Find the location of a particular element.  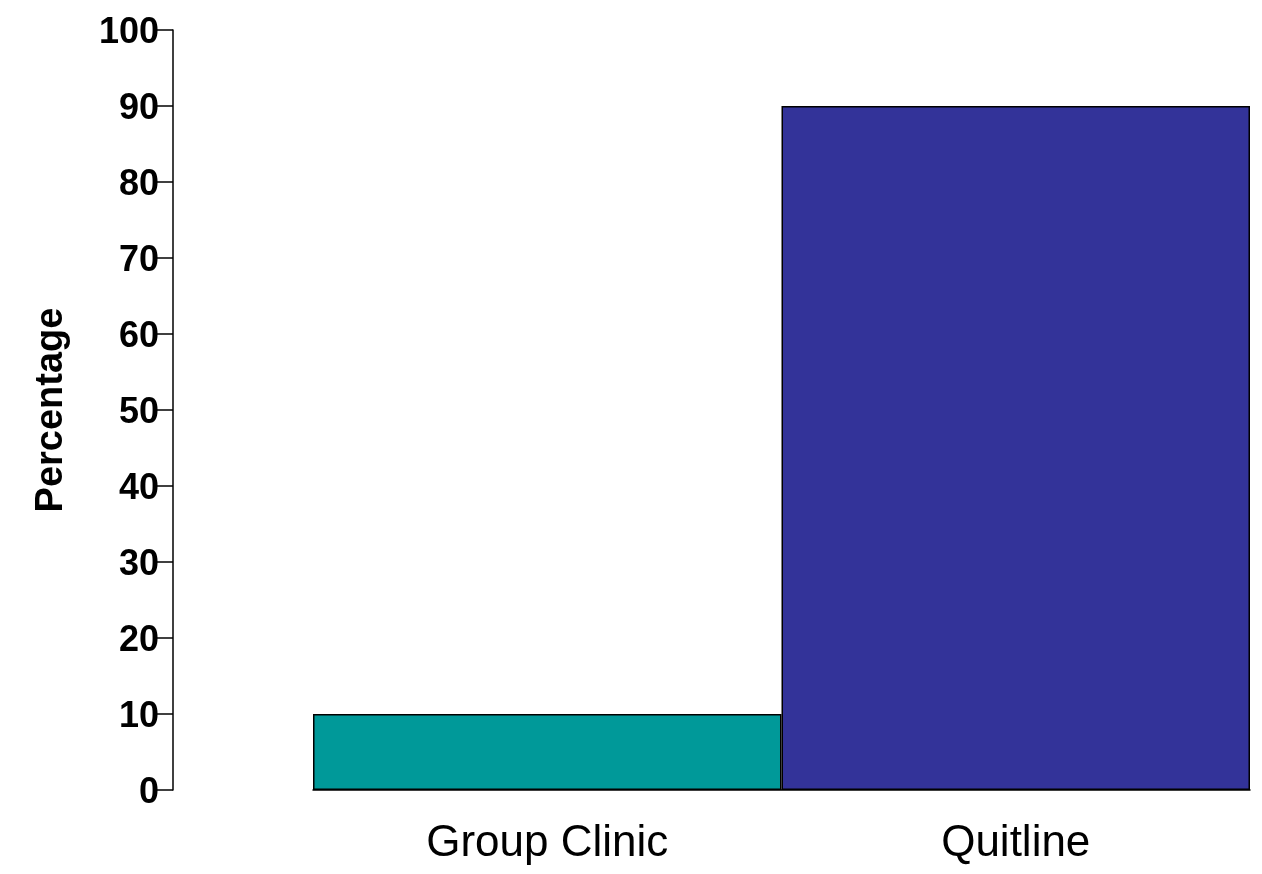

y-tick-label: 40 is located at coordinates (138, 486).